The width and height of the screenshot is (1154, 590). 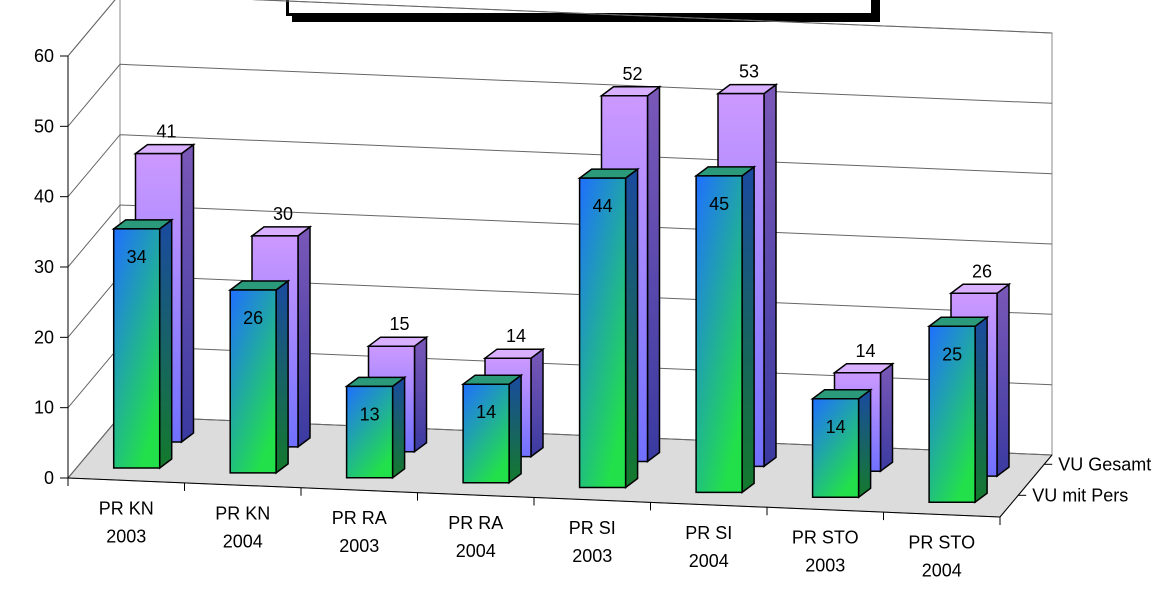 What do you see at coordinates (1080, 495) in the screenshot?
I see `series-label: VU mit Pers` at bounding box center [1080, 495].